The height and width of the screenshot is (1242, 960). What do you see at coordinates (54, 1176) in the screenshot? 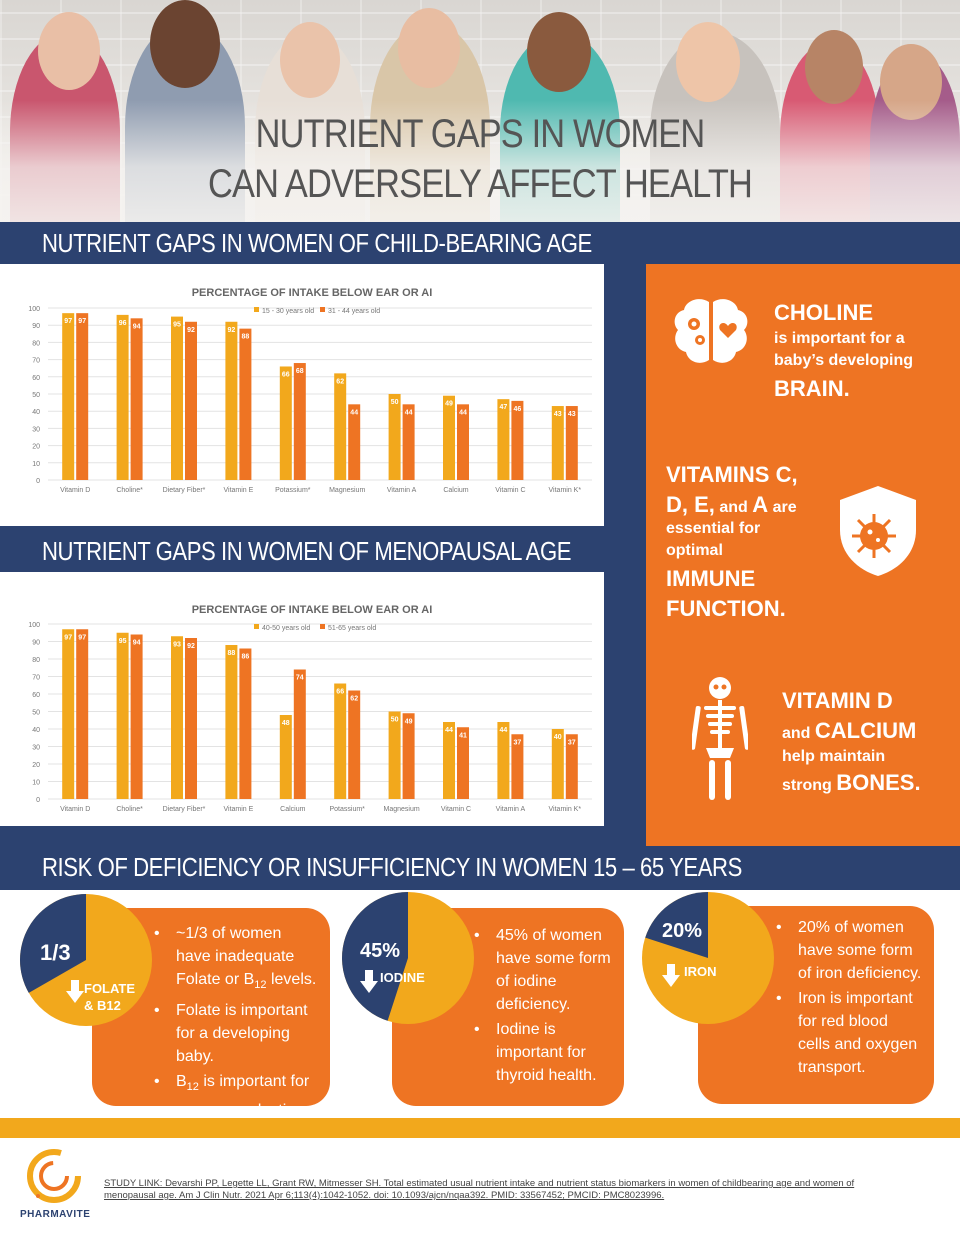
I see `pharmavite-logo-icon` at bounding box center [54, 1176].